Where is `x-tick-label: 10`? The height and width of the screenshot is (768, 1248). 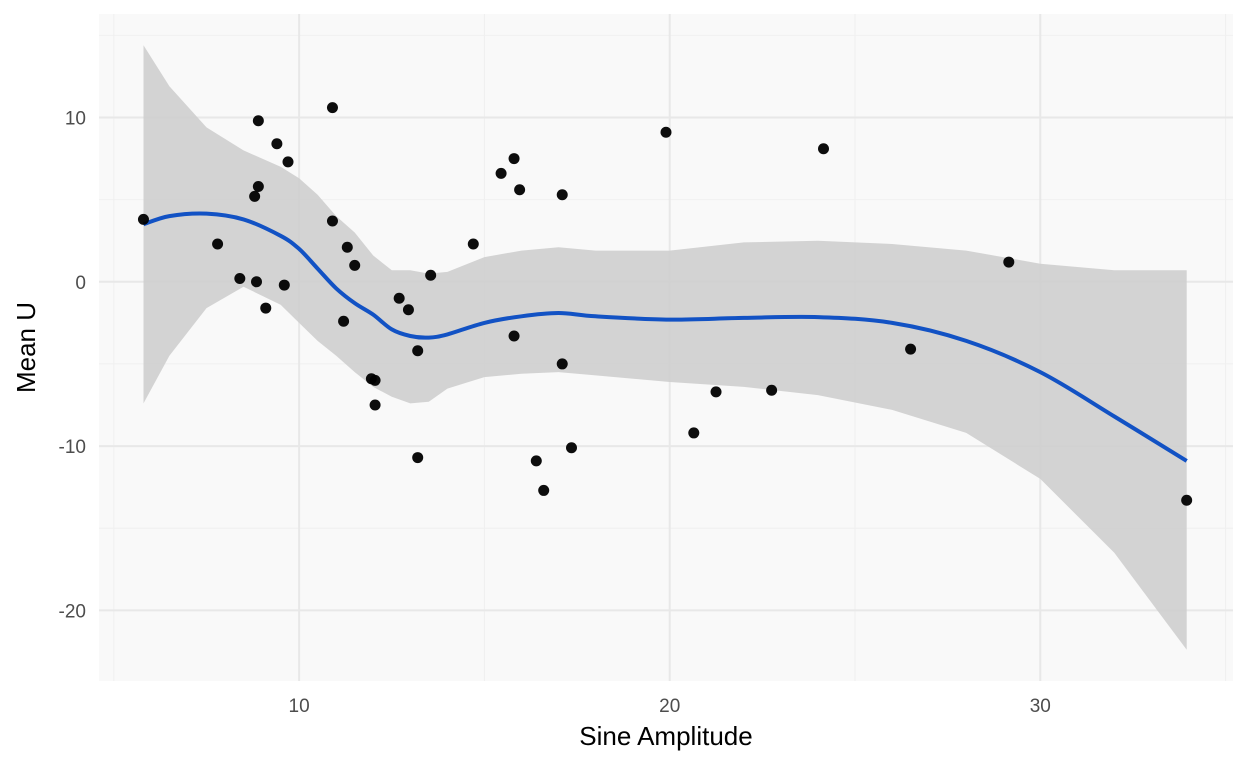 x-tick-label: 10 is located at coordinates (299, 706).